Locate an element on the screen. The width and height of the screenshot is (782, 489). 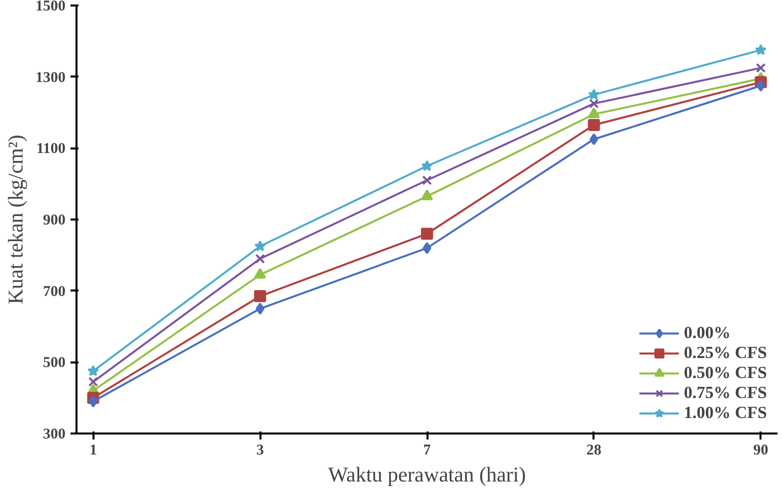
legend-label: 0.75% CFS is located at coordinates (725, 393).